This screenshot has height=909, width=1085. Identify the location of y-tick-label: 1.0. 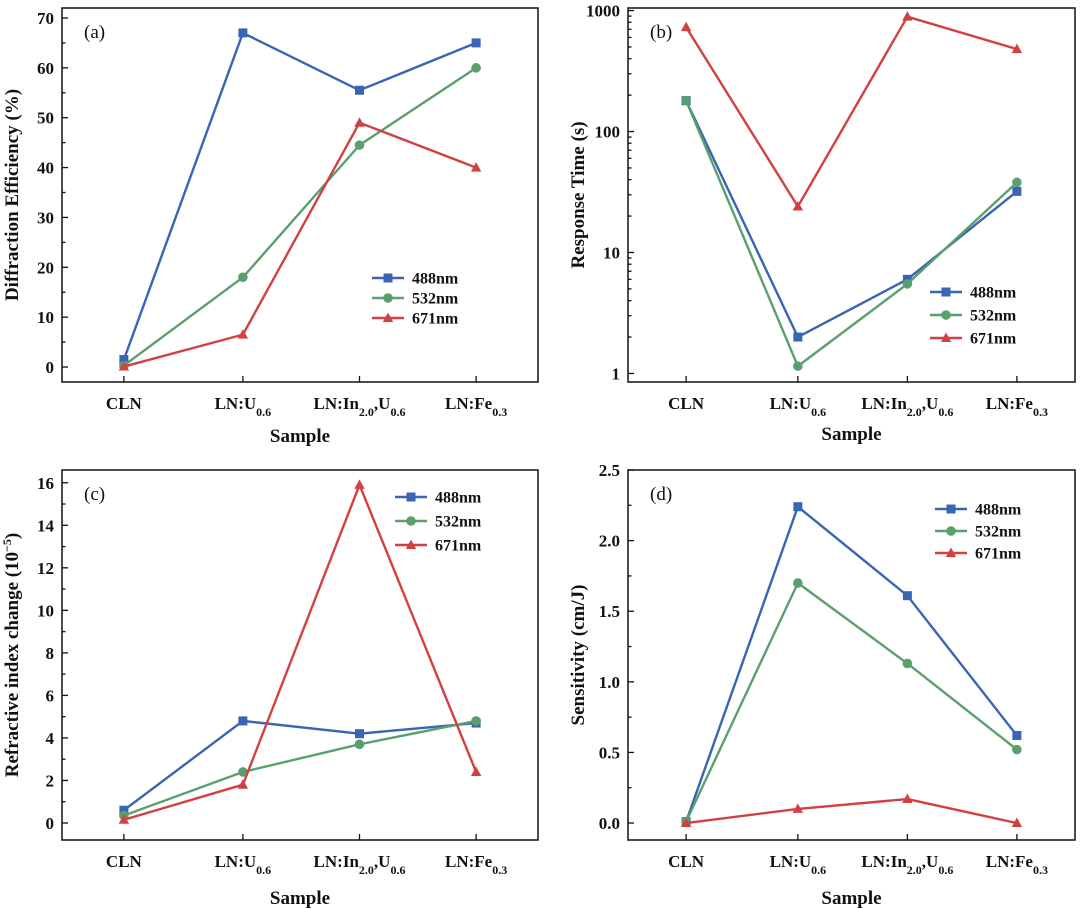
(609, 682).